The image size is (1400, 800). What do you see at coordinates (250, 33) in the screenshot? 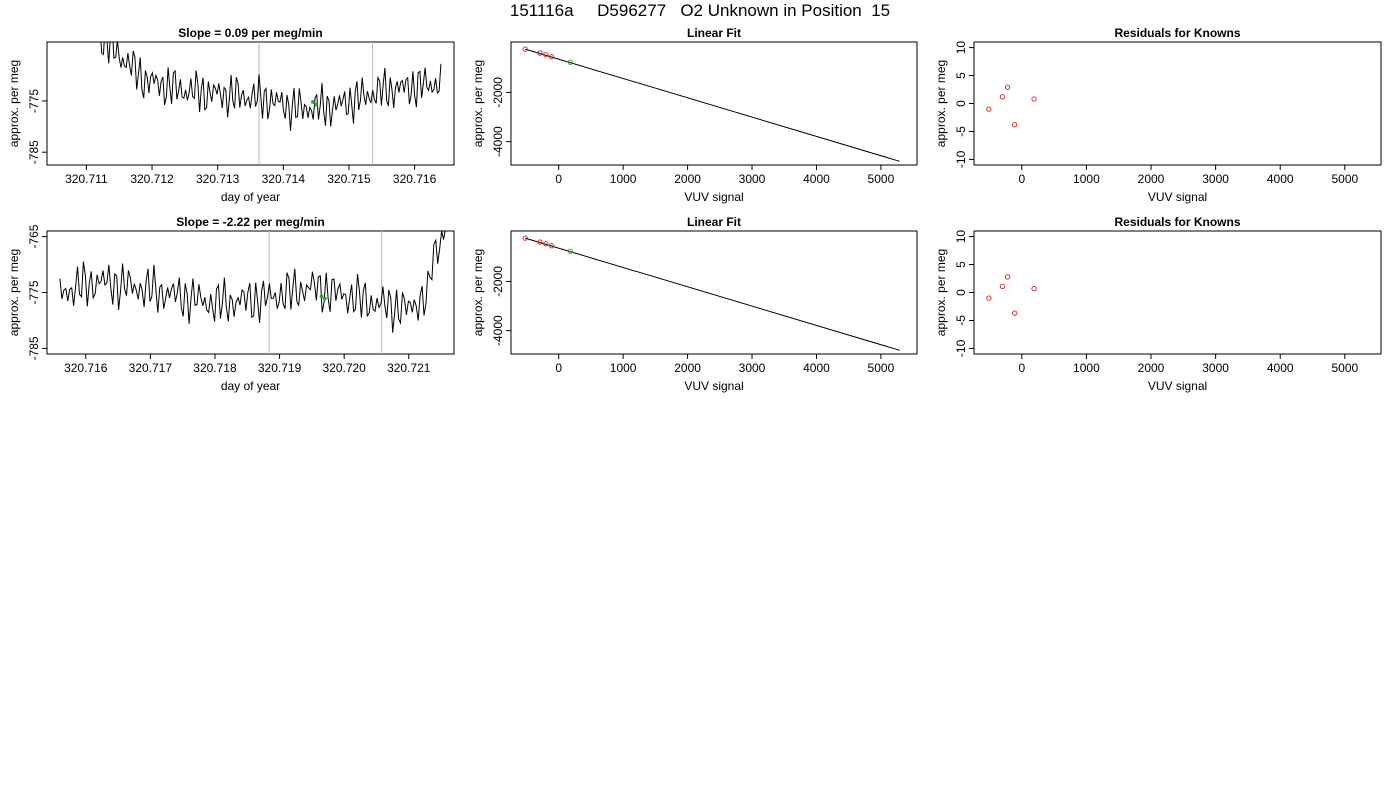
I see `panel-title: Slope = 0.09 per meg/min` at bounding box center [250, 33].